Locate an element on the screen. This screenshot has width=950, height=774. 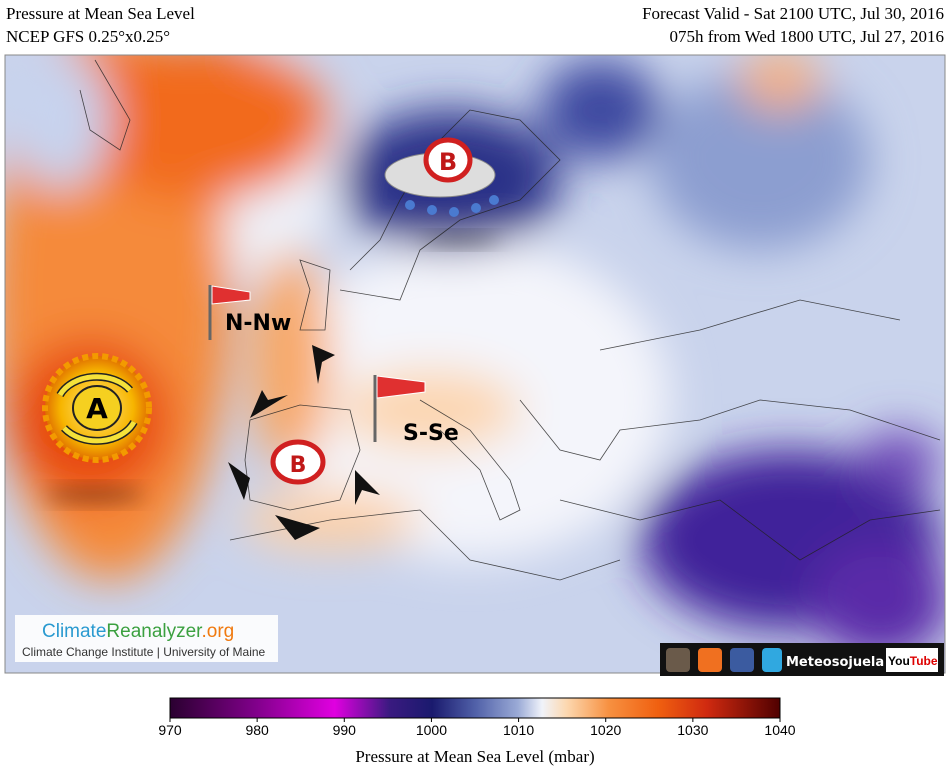
wind-sock-west: N-Nw is located at coordinates (249, 312).